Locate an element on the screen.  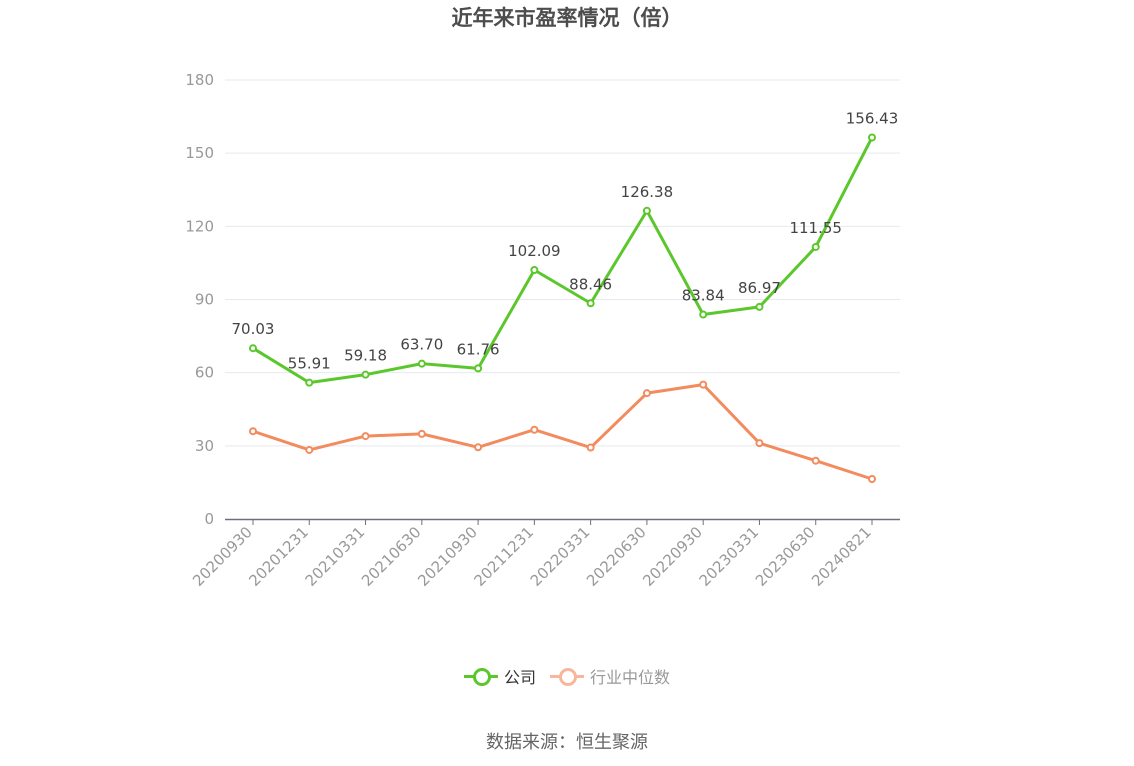
data-label: 88.46 is located at coordinates (590, 284).